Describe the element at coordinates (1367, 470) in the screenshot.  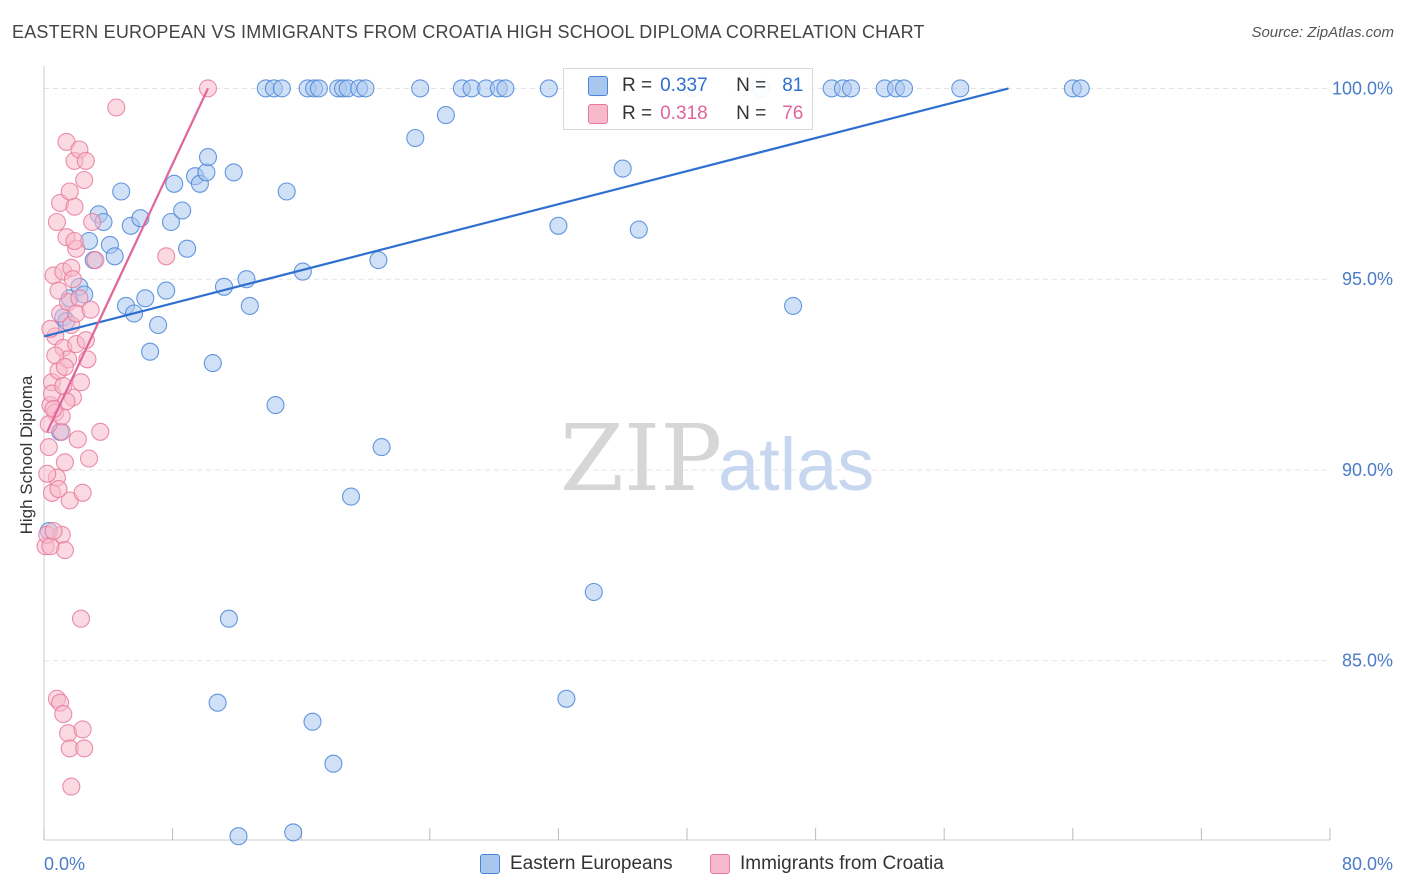
I see `y-tick-label: 90.0%` at that location.